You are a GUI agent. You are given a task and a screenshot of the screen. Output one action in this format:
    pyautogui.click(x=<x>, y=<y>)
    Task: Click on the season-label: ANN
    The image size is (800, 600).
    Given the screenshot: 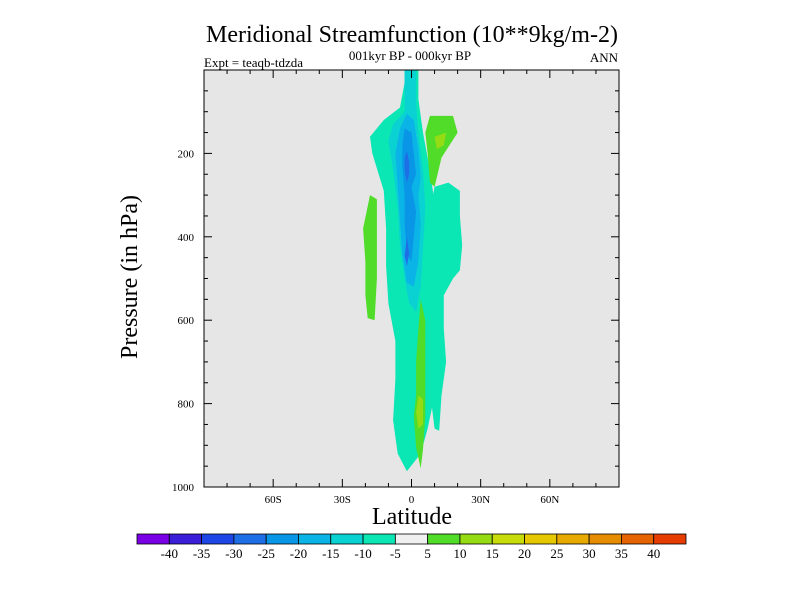 What is the action you would take?
    pyautogui.click(x=604, y=57)
    